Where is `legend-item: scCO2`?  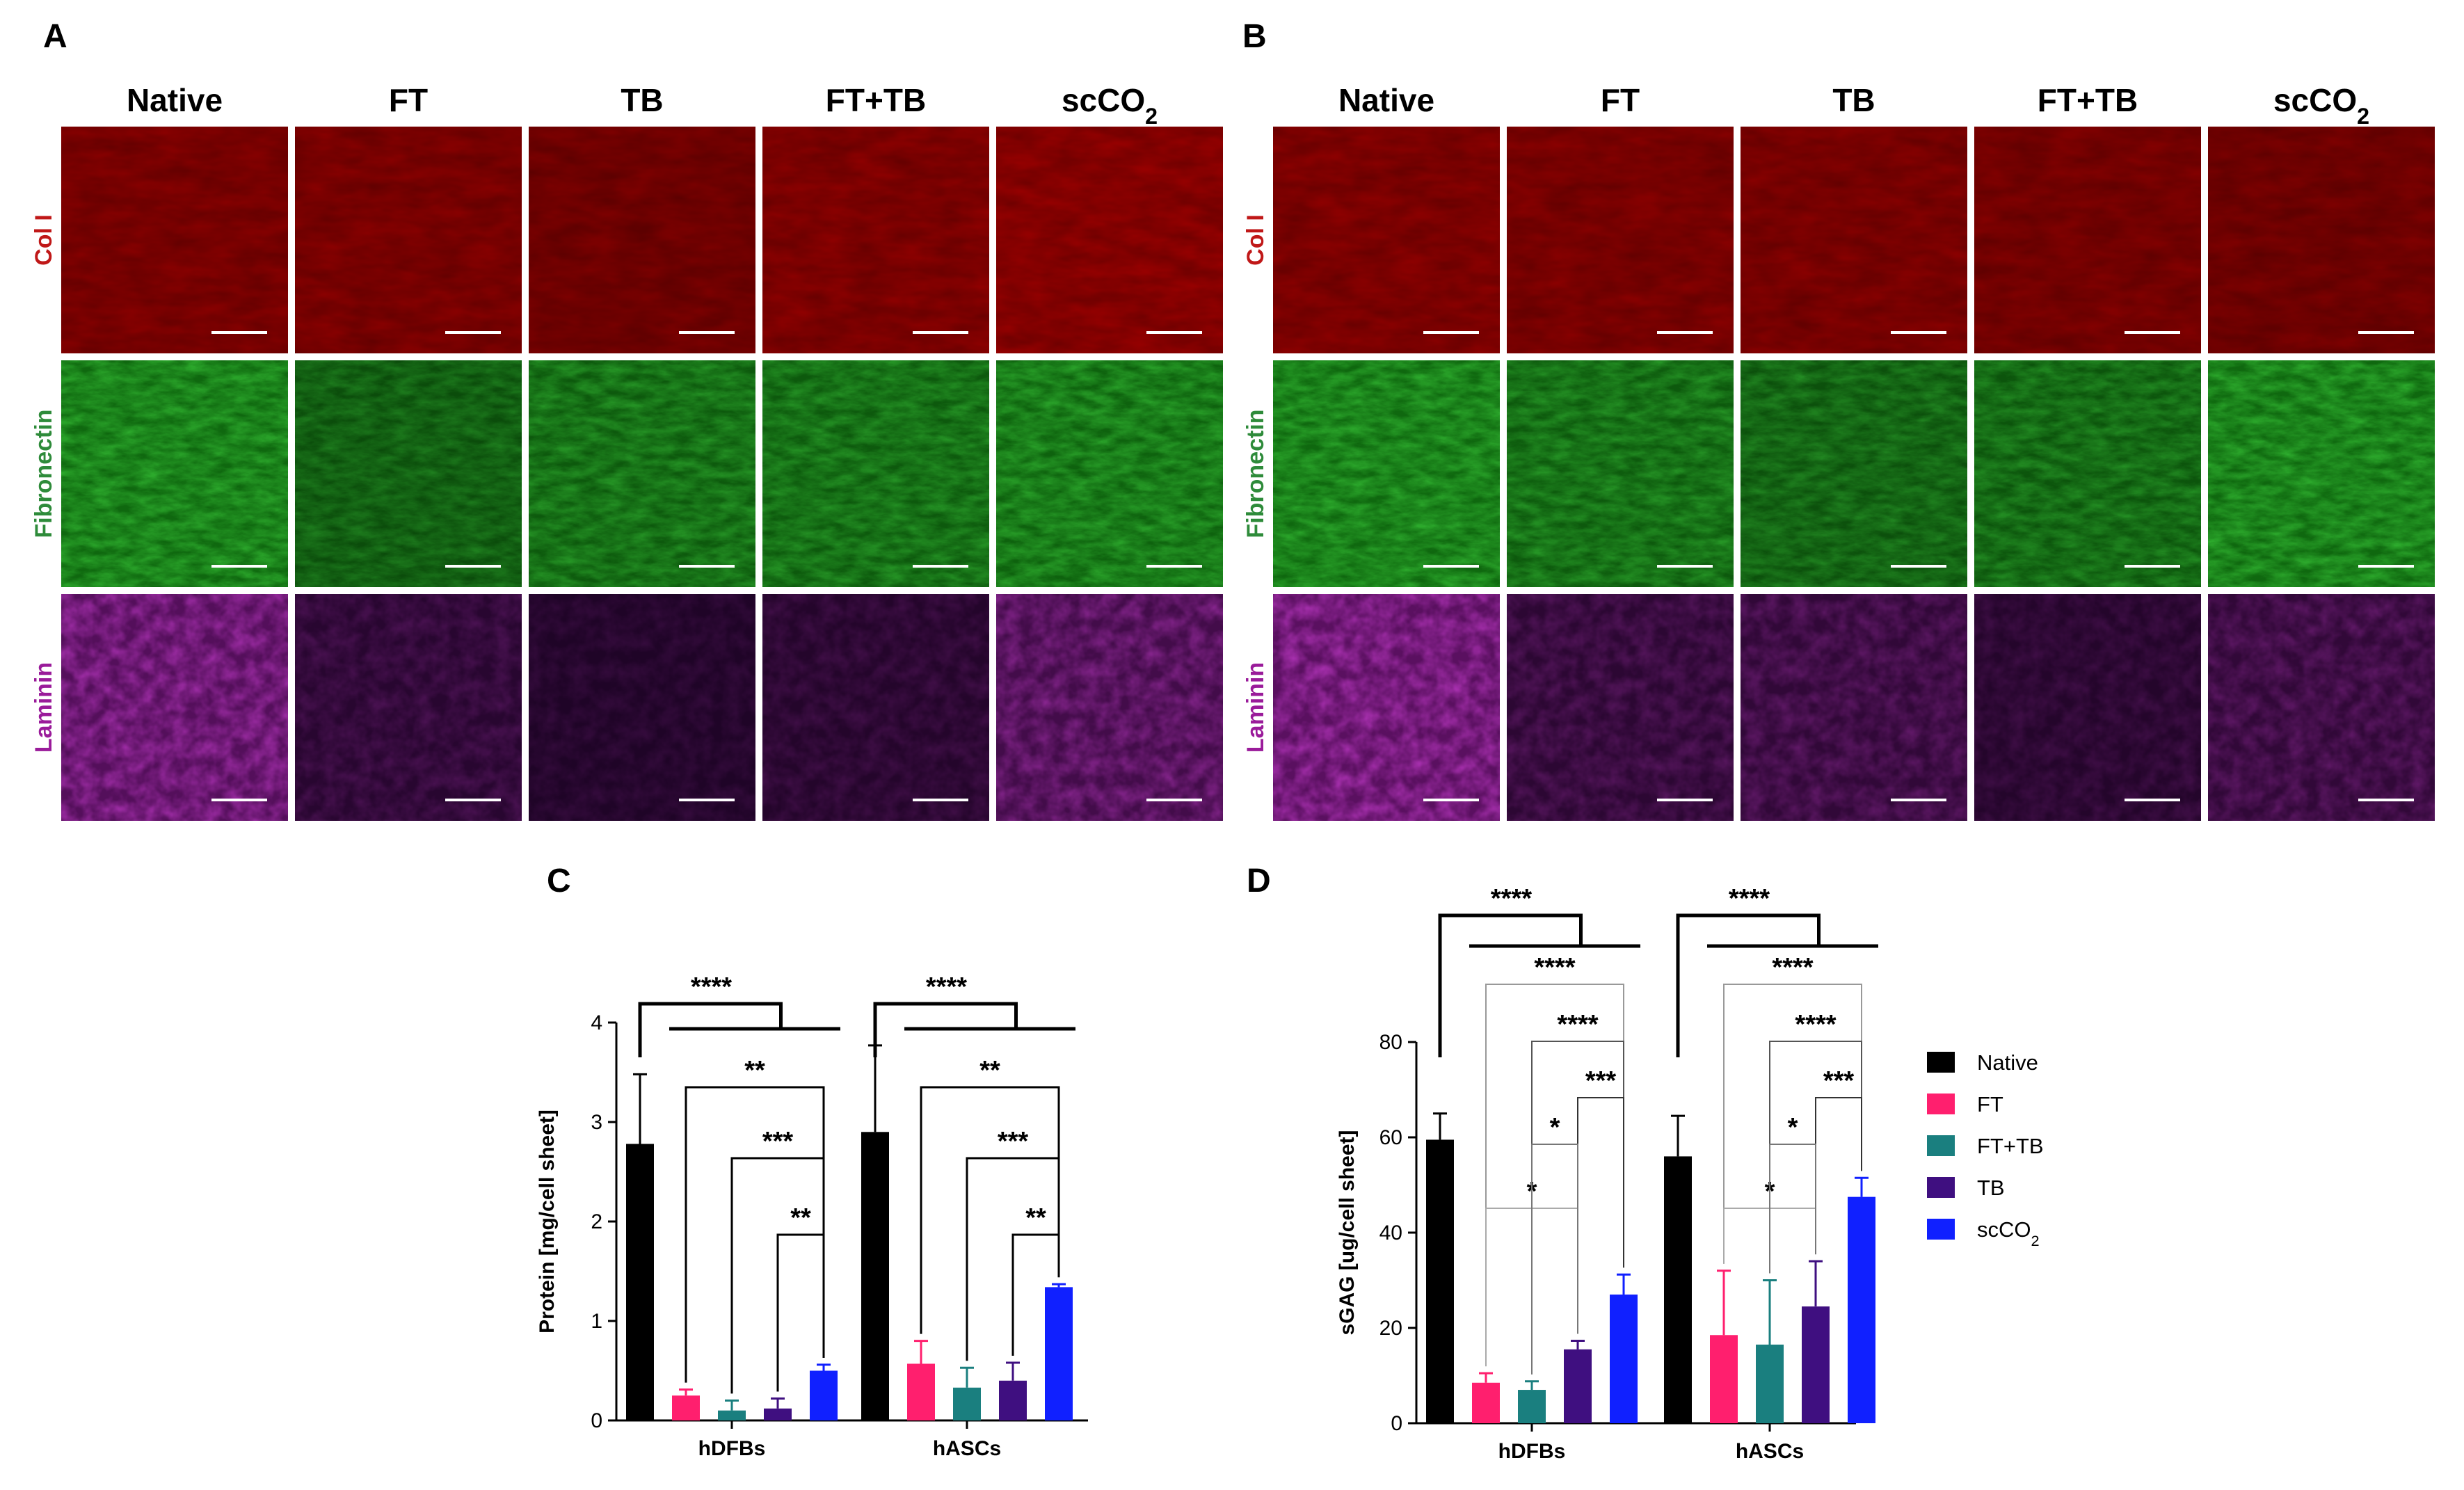 legend-item: scCO2 is located at coordinates (1983, 1233).